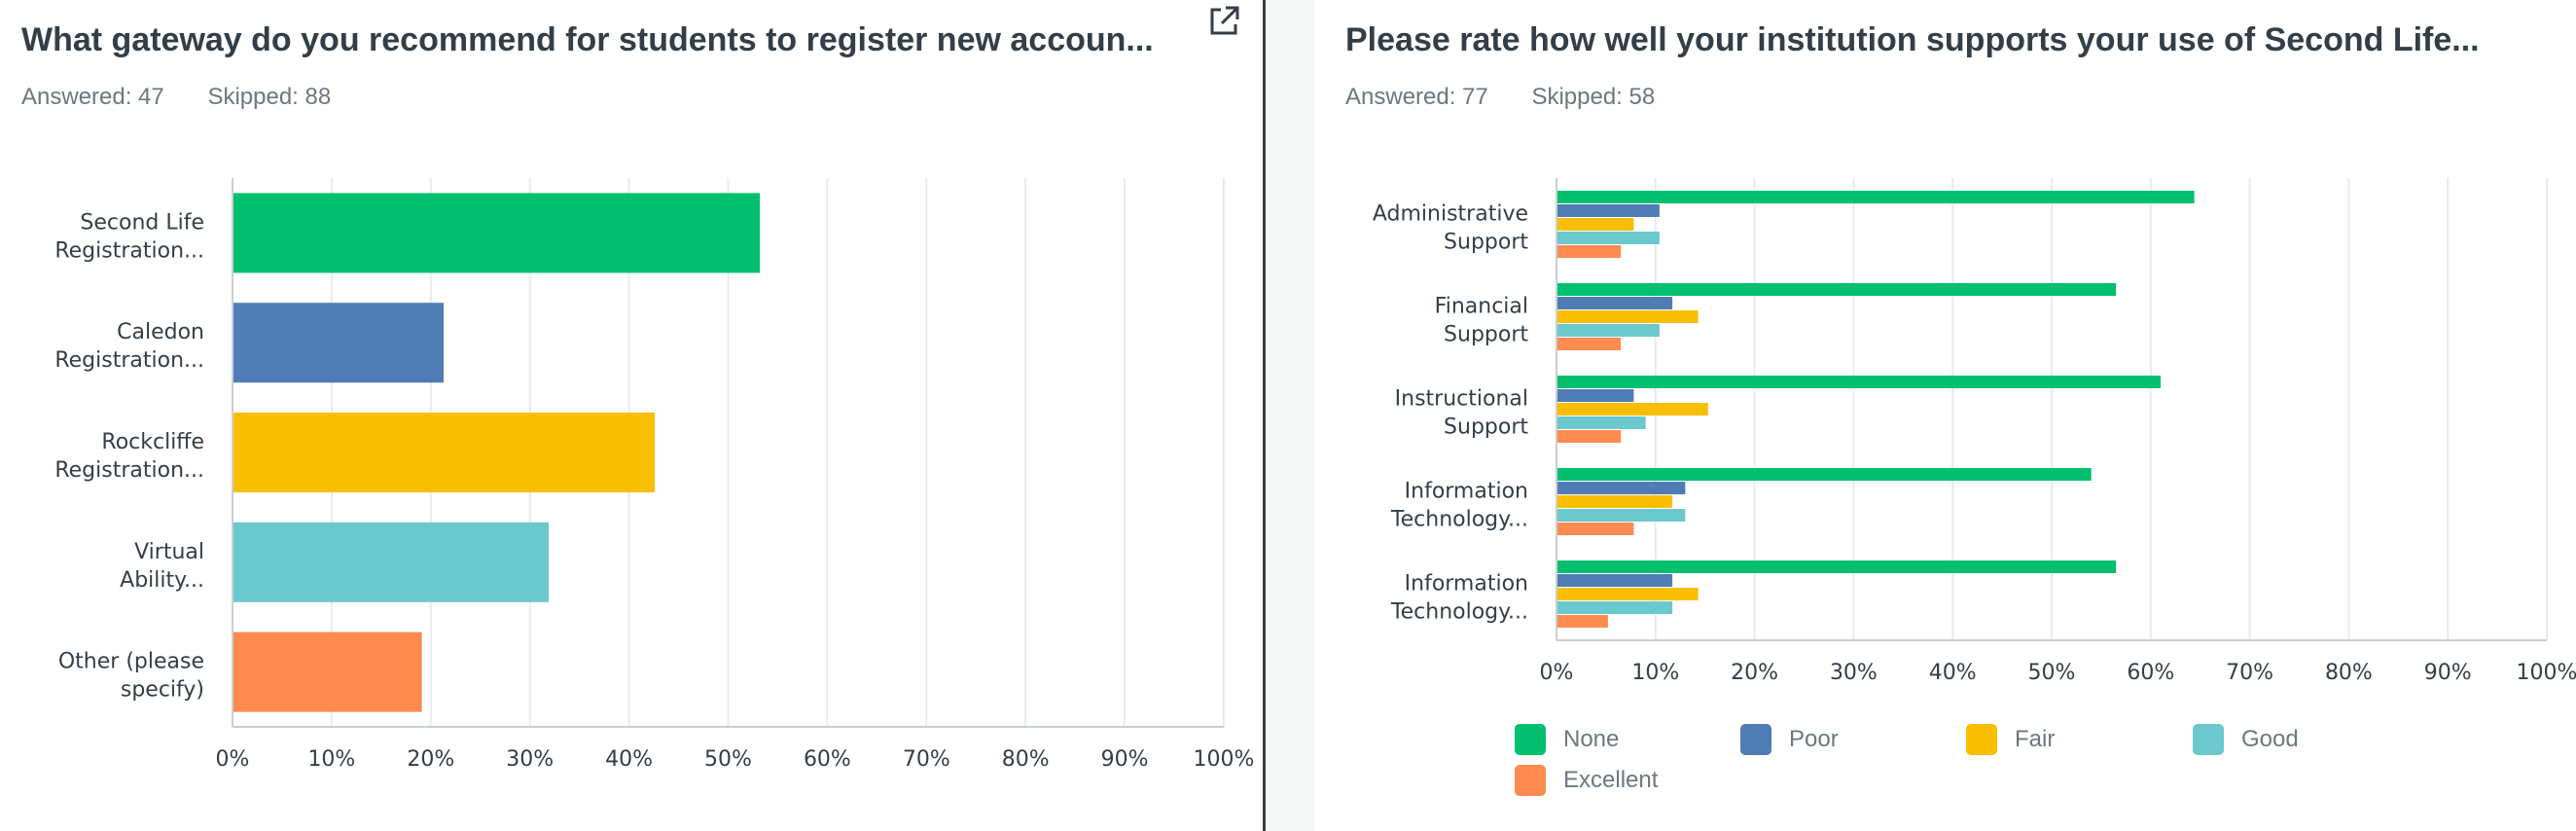 Image resolution: width=2576 pixels, height=831 pixels. I want to click on legend-label: Good, so click(2270, 739).